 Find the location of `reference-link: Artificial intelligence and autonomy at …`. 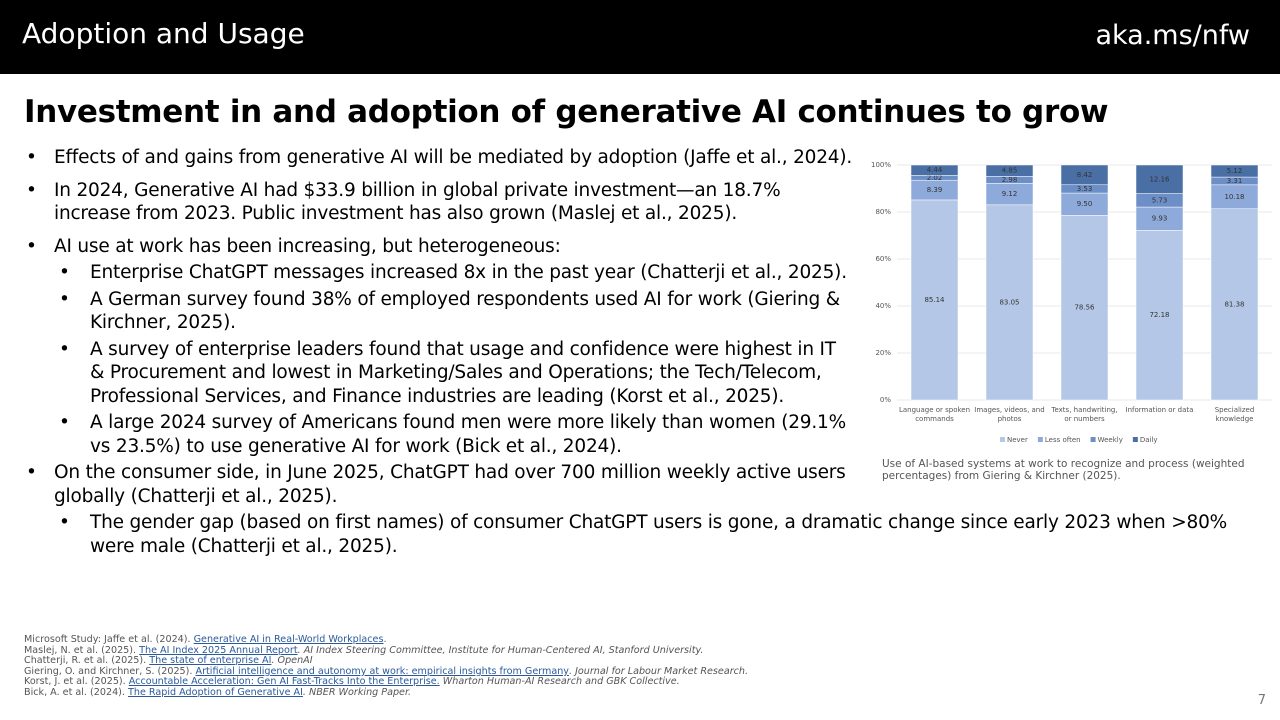

reference-link: Artificial intelligence and autonomy at … is located at coordinates (382, 671).